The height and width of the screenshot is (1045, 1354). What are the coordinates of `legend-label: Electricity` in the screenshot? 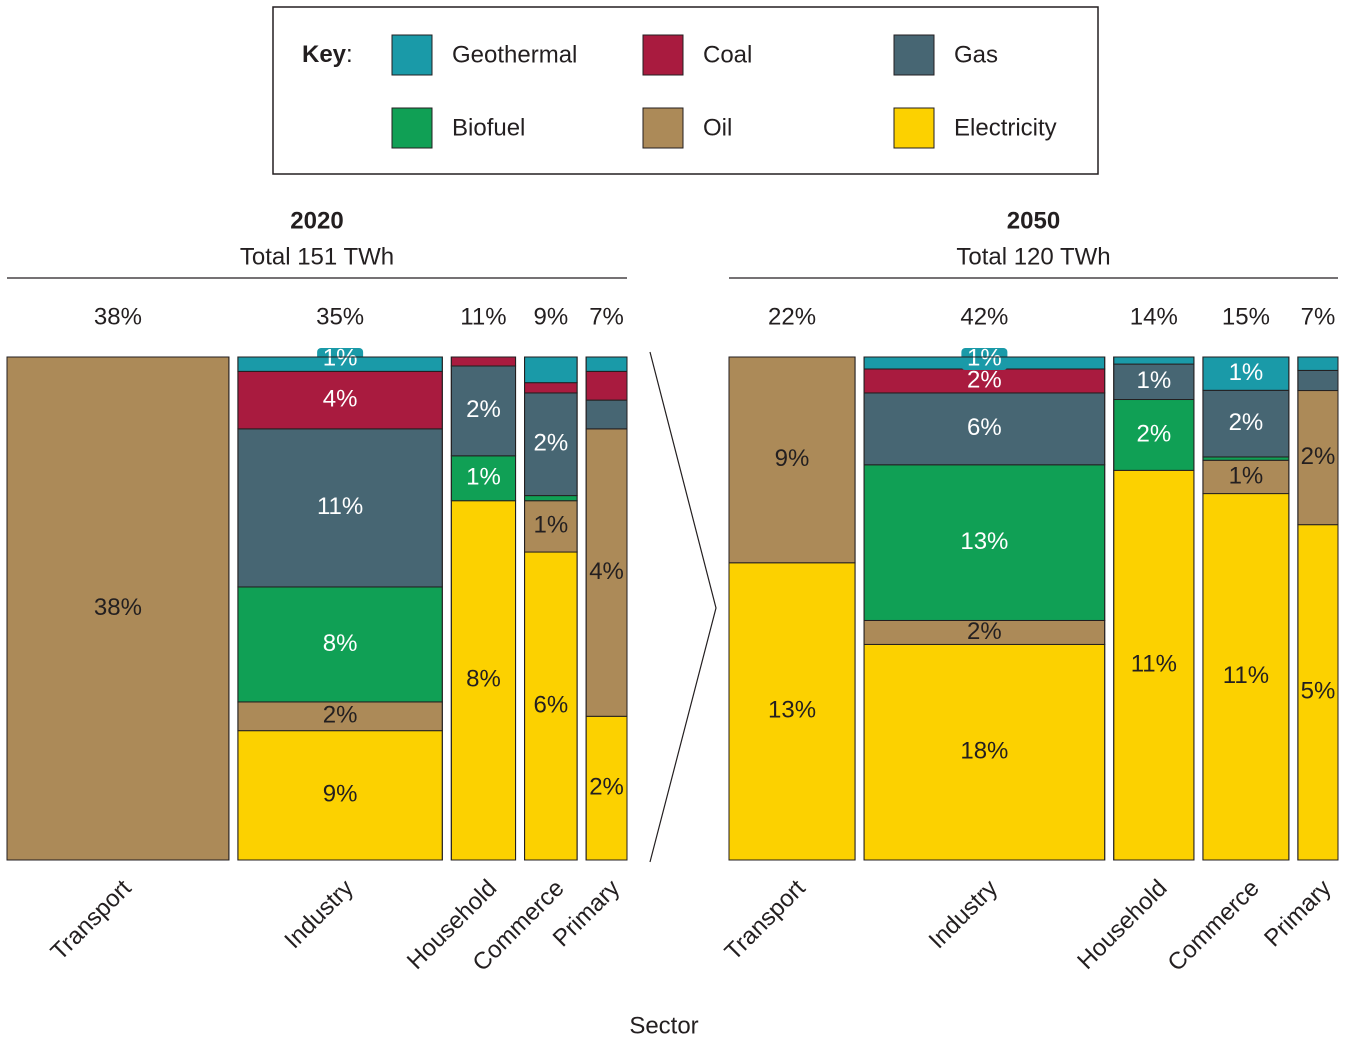 It's located at (1005, 127).